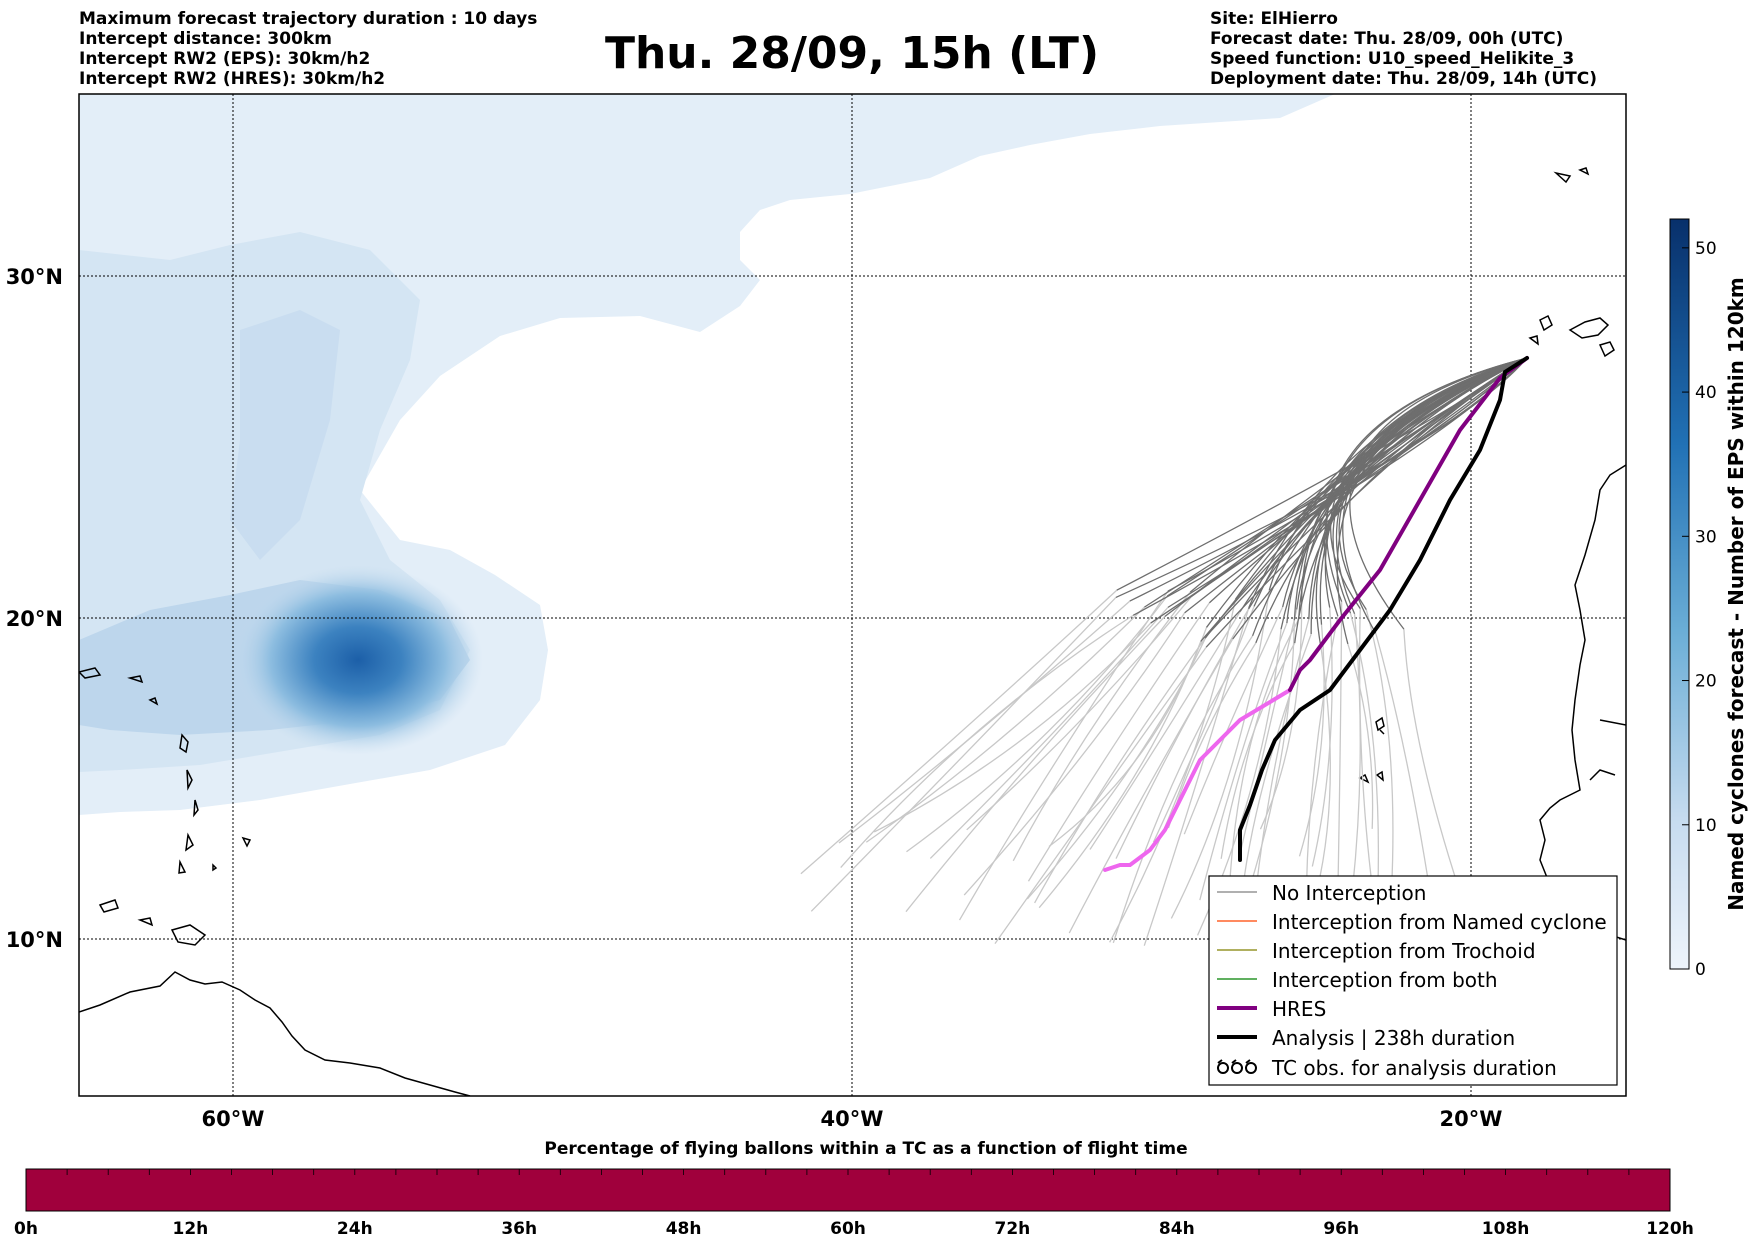  I want to click on western-sahara-detail, so click(1607, 750).